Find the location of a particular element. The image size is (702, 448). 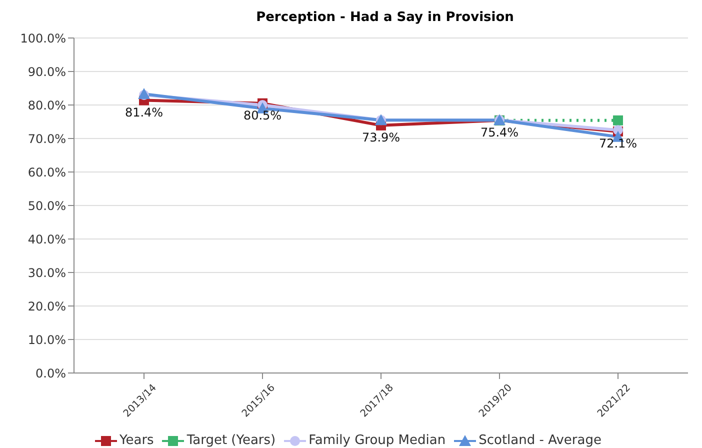

data-label: 75.4% is located at coordinates (499, 132).